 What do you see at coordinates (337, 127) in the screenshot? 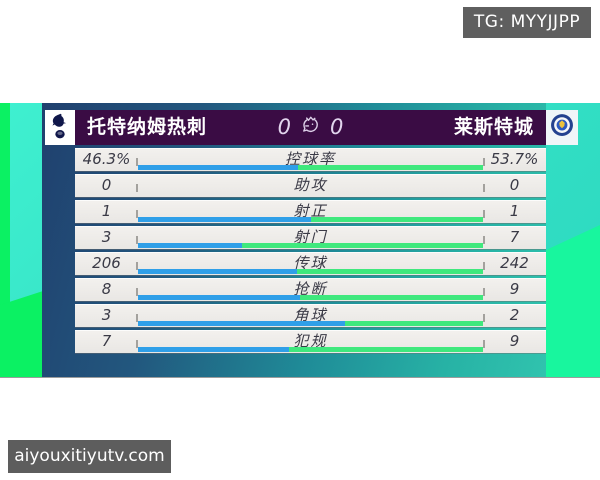
I see `away-score: 0` at bounding box center [337, 127].